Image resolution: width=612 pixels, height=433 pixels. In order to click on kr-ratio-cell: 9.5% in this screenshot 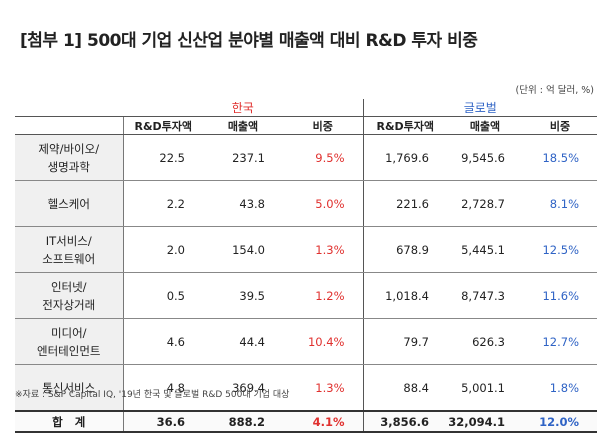, I will do `click(323, 157)`.